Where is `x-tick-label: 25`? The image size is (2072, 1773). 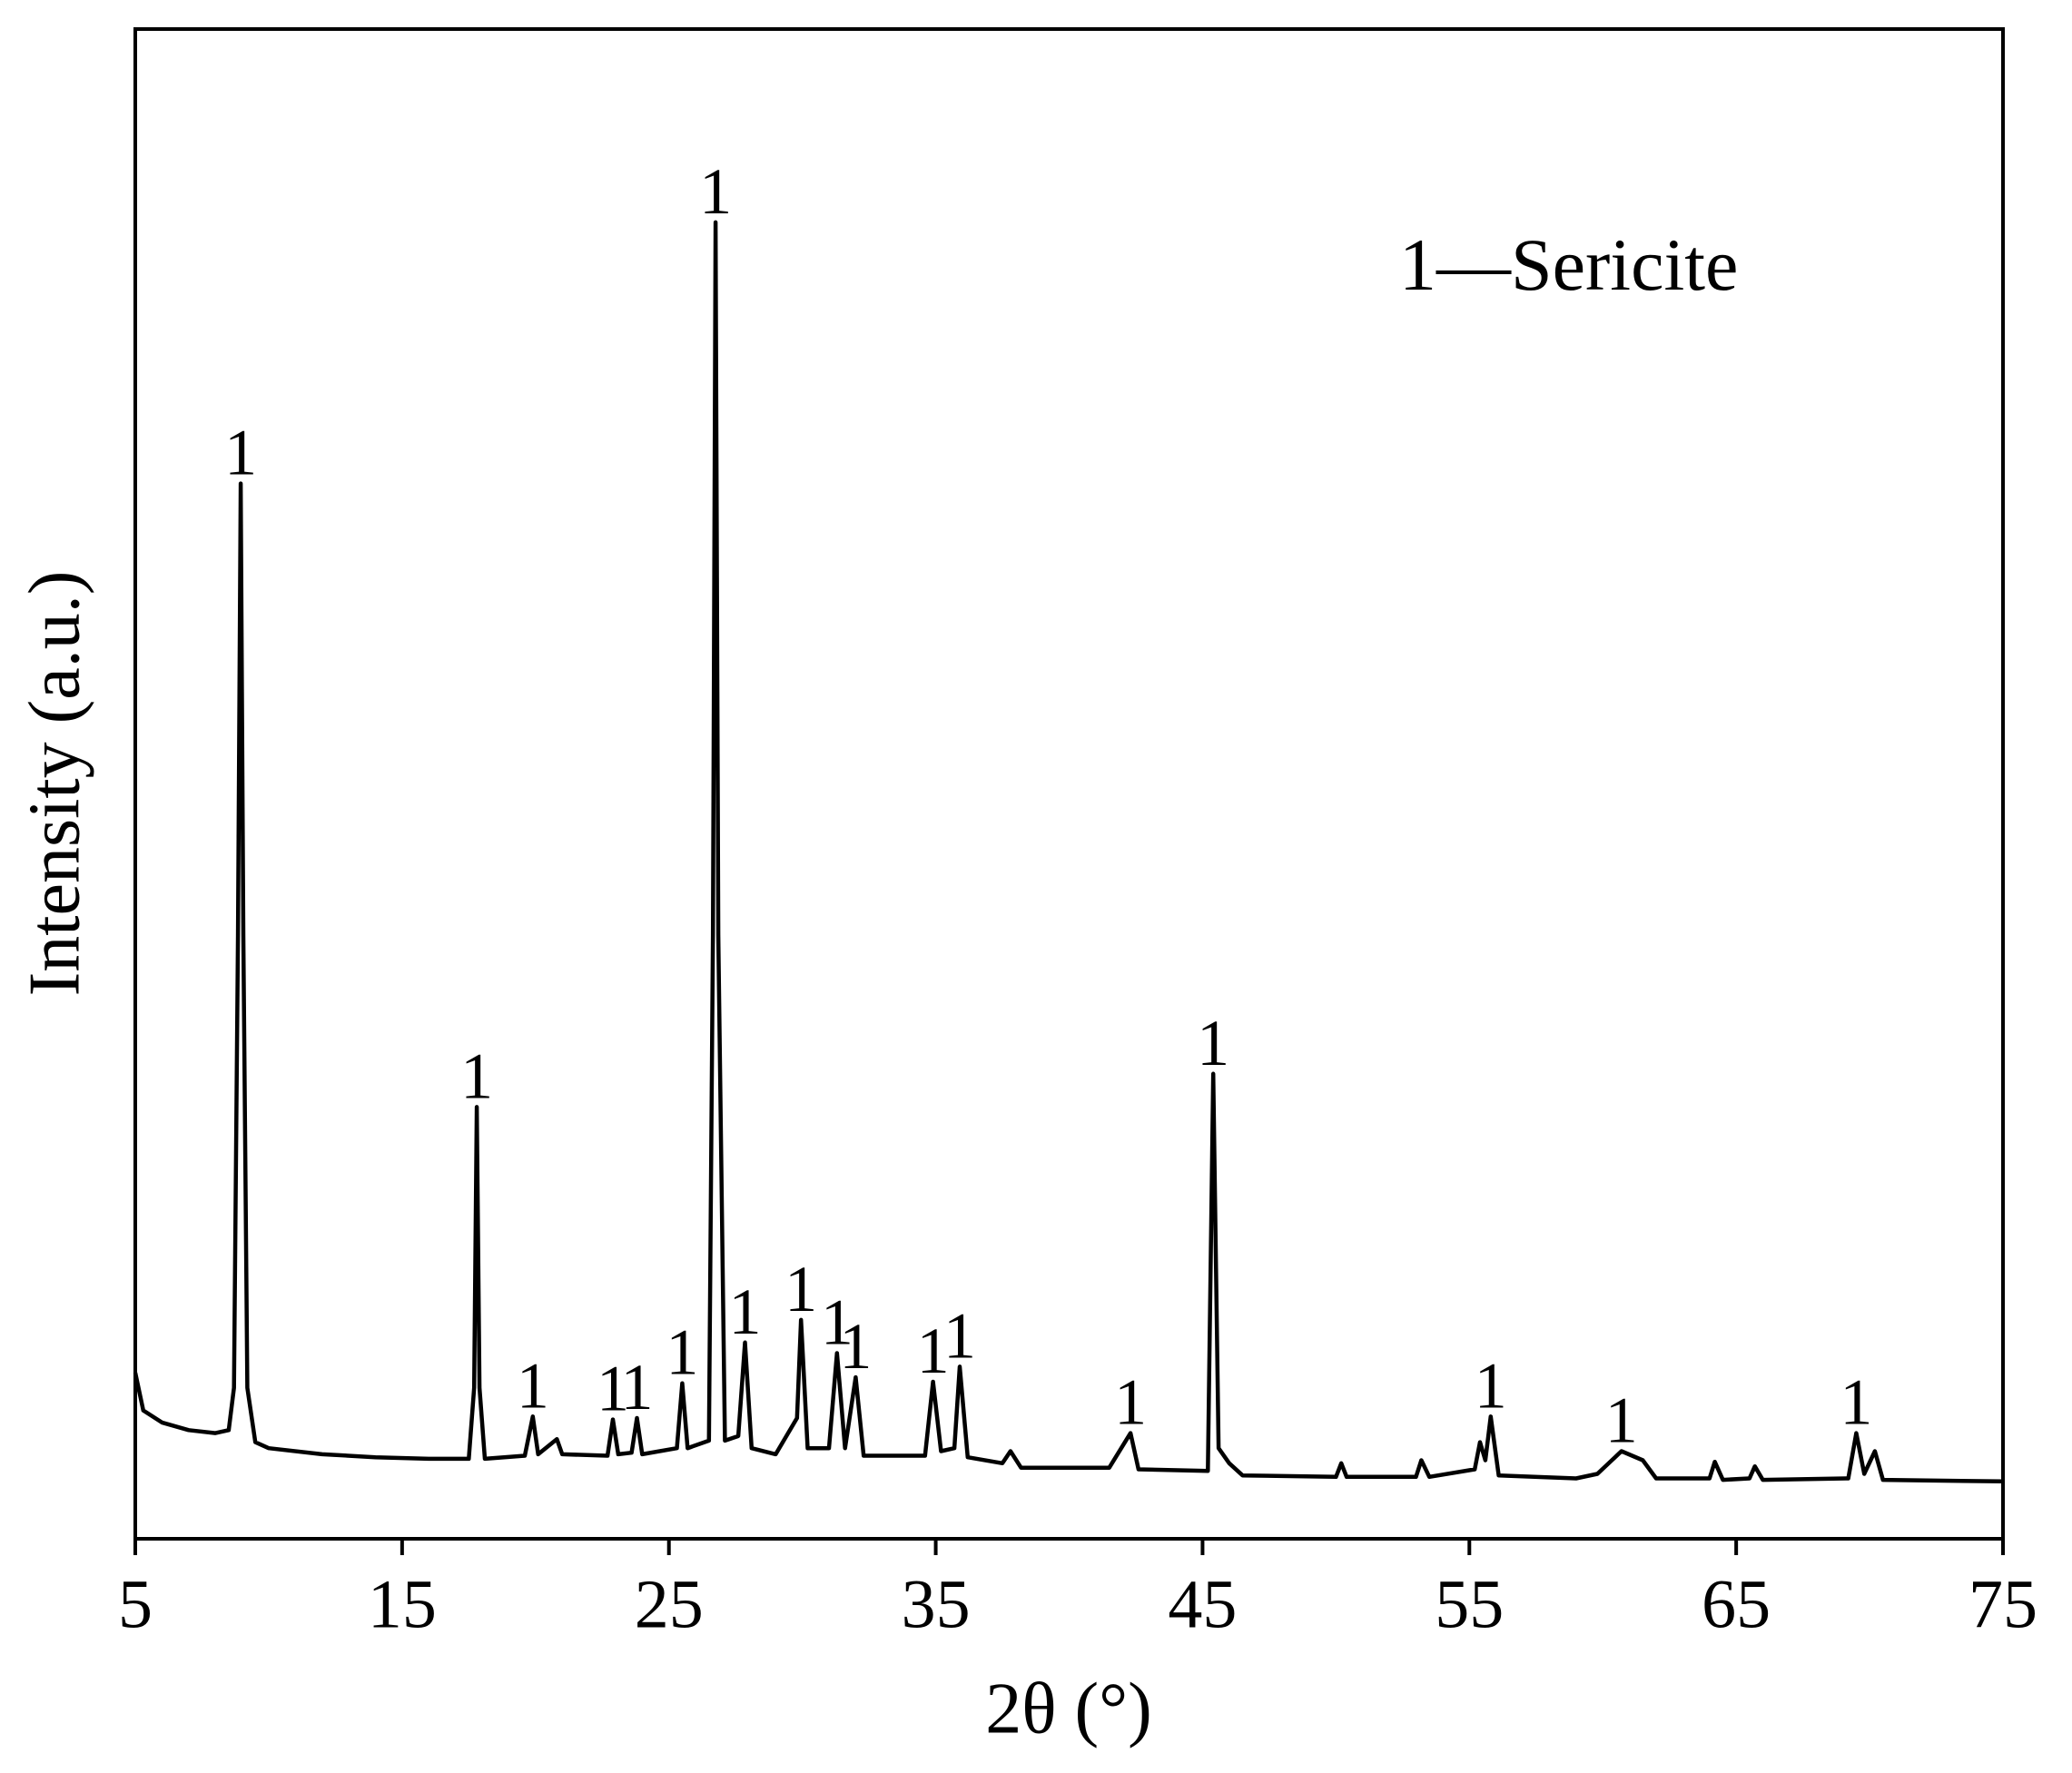
x-tick-label: 25 is located at coordinates (669, 1604).